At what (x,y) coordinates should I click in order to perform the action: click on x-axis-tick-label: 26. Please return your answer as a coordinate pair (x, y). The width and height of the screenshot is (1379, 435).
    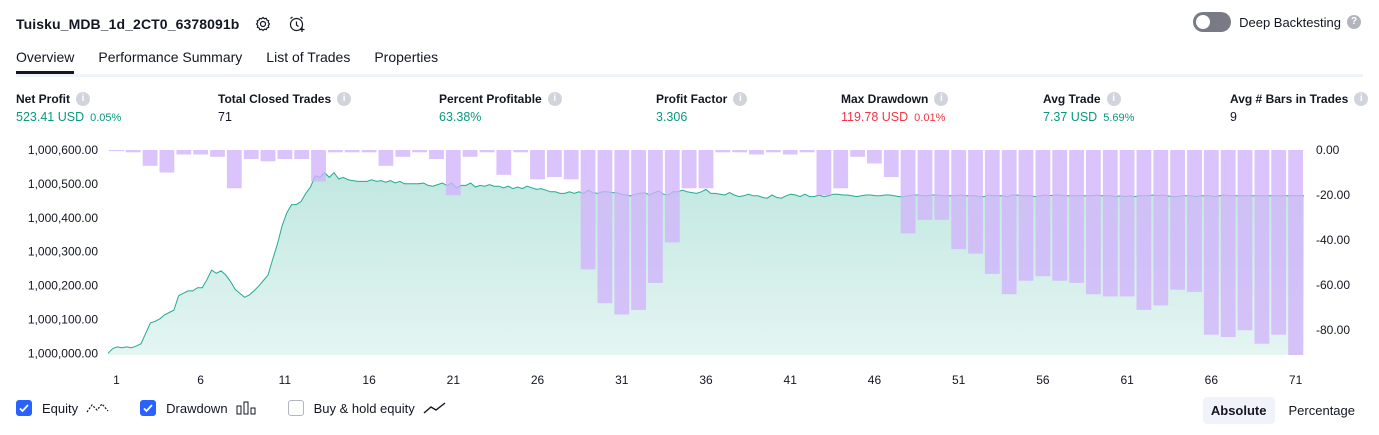
    Looking at the image, I should click on (538, 380).